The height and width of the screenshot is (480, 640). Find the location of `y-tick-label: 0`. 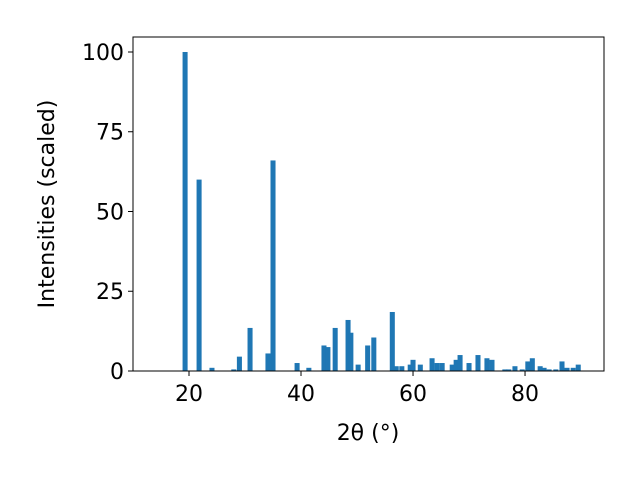

y-tick-label: 0 is located at coordinates (117, 372).